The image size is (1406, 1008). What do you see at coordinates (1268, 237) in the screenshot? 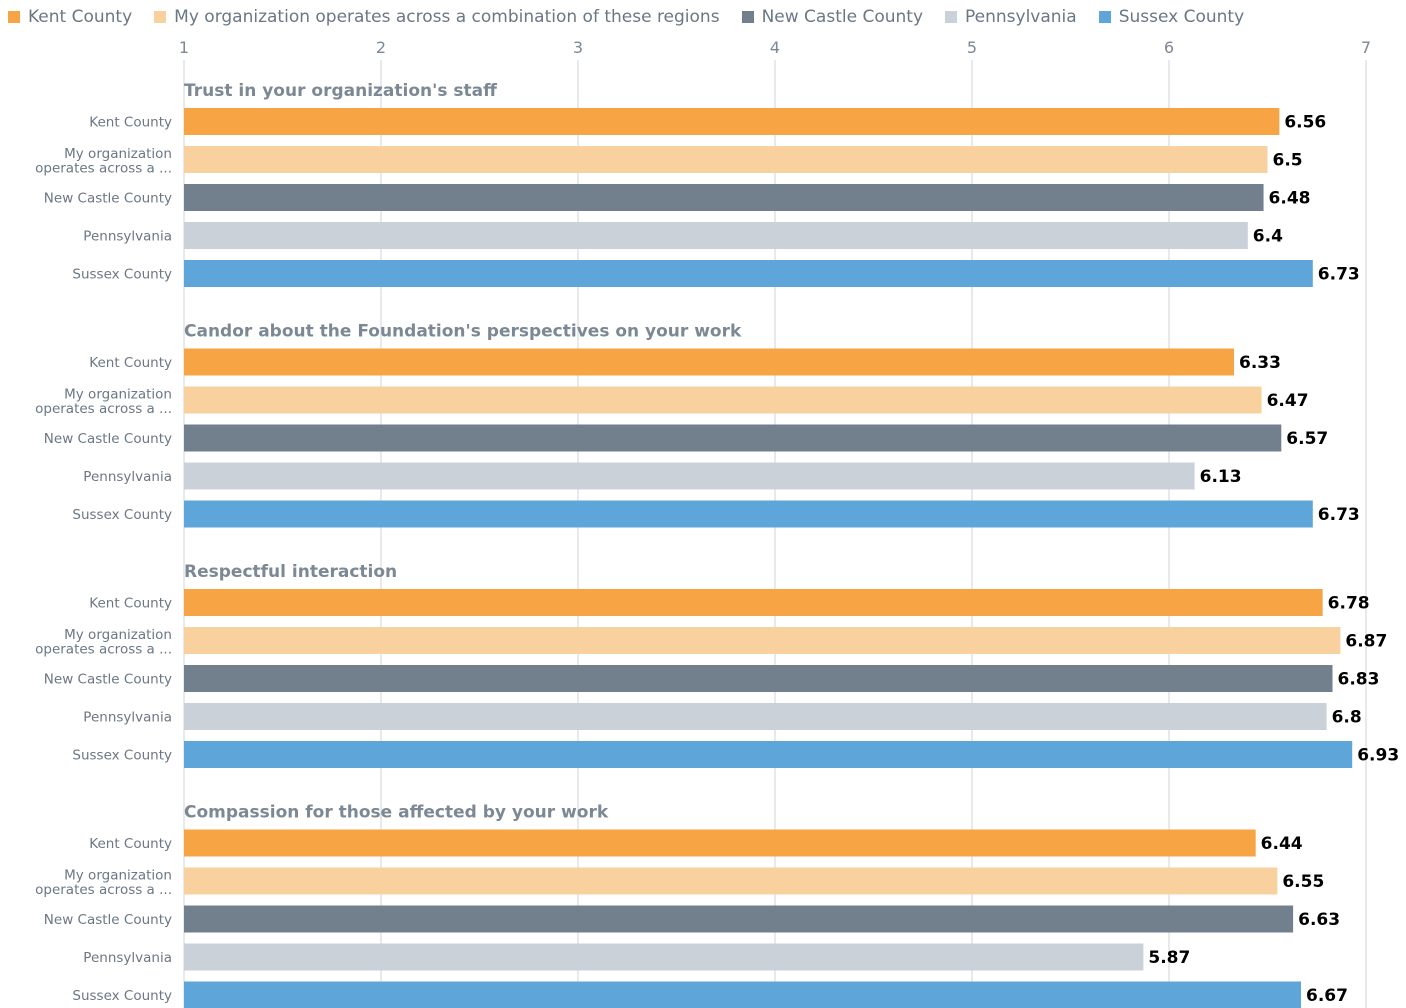
I see `data-label: 6.4` at bounding box center [1268, 237].